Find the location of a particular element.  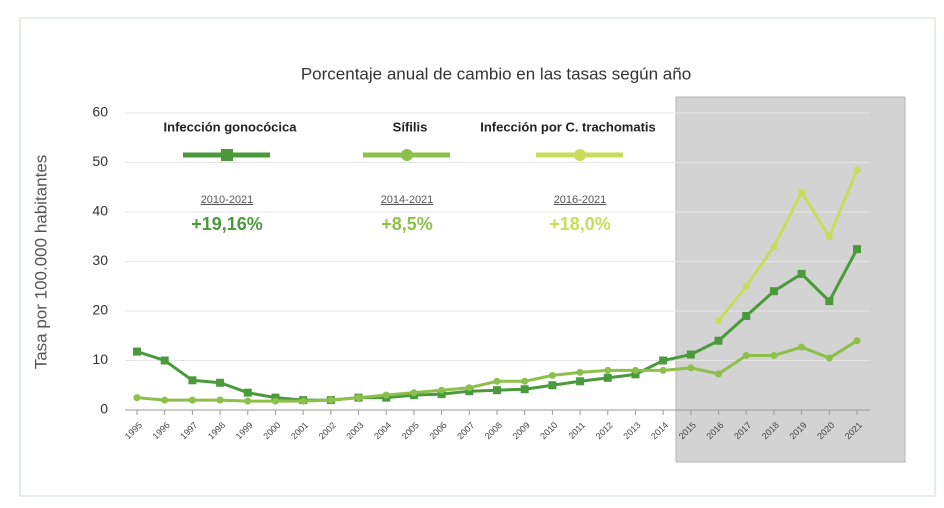

y-tick-label: 10 is located at coordinates (100, 359).